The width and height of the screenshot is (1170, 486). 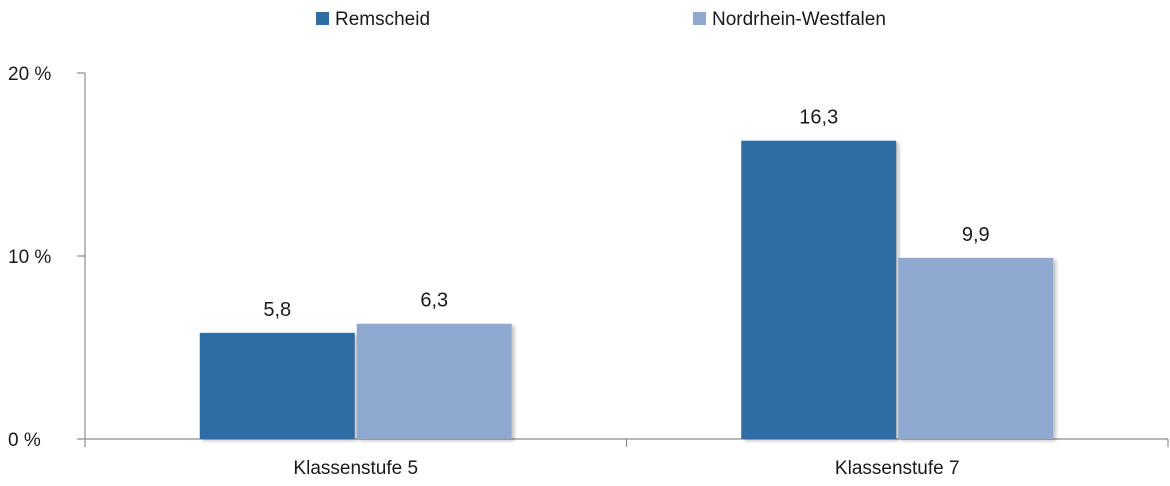 What do you see at coordinates (434, 301) in the screenshot?
I see `data-label-nrw-1: 6,3` at bounding box center [434, 301].